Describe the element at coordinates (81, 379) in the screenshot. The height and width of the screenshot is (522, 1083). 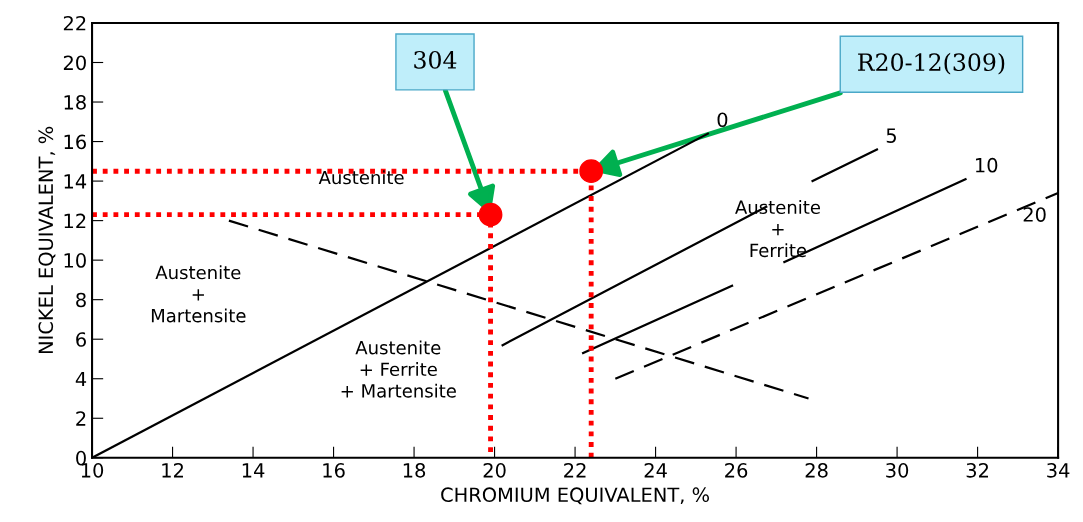
I see `y-tick-label: 4` at that location.